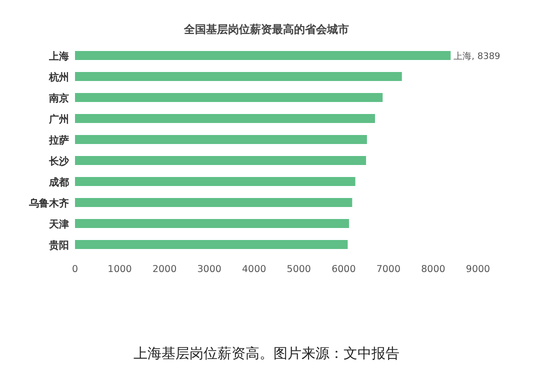 Image resolution: width=533 pixels, height=380 pixels. I want to click on x-tick-label: 8000, so click(433, 269).